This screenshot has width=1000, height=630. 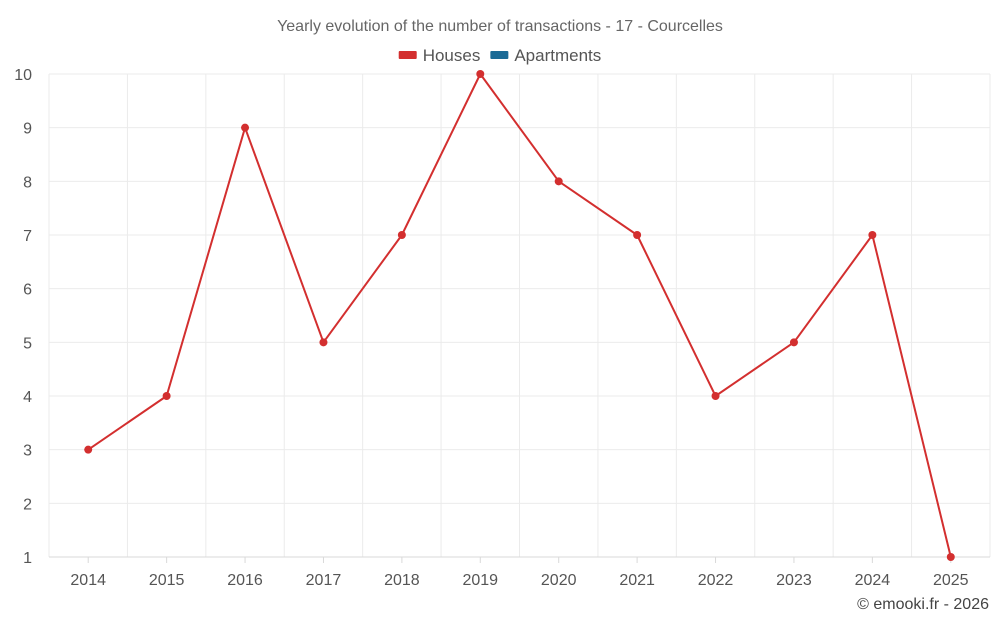 What do you see at coordinates (23, 317) in the screenshot?
I see `y-axis: 1 2 3 4 5 6 7 8 9 10` at bounding box center [23, 317].